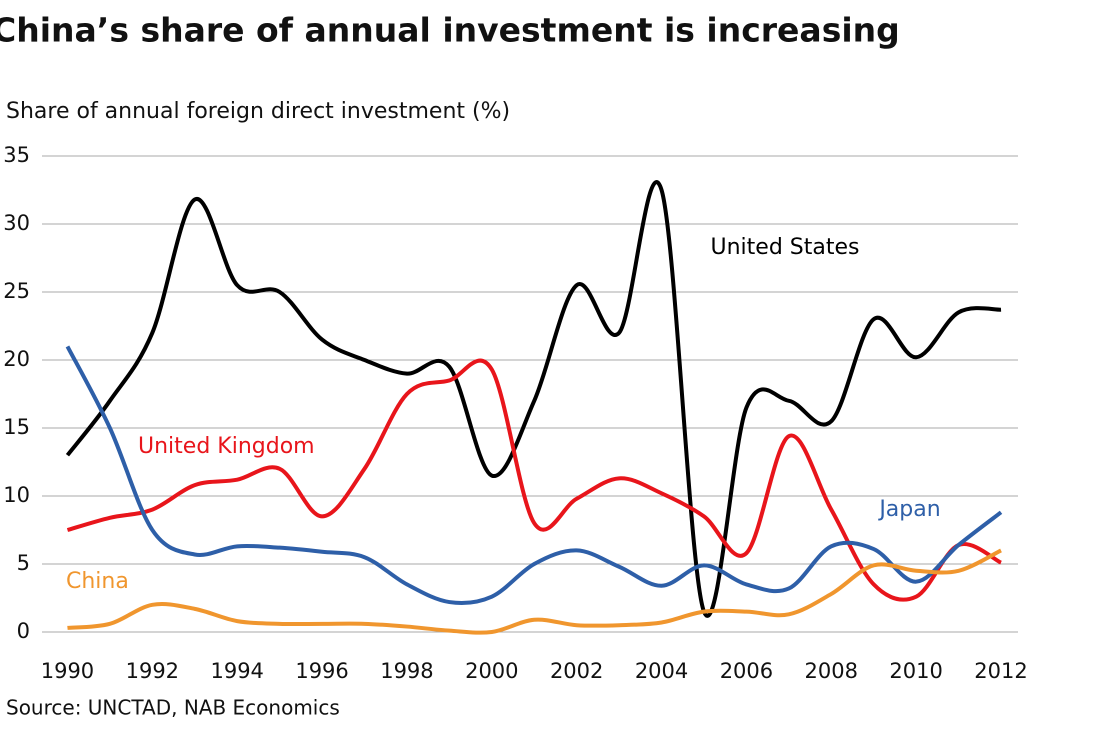  Describe the element at coordinates (915, 671) in the screenshot. I see `x-tick-label: 2010` at that location.